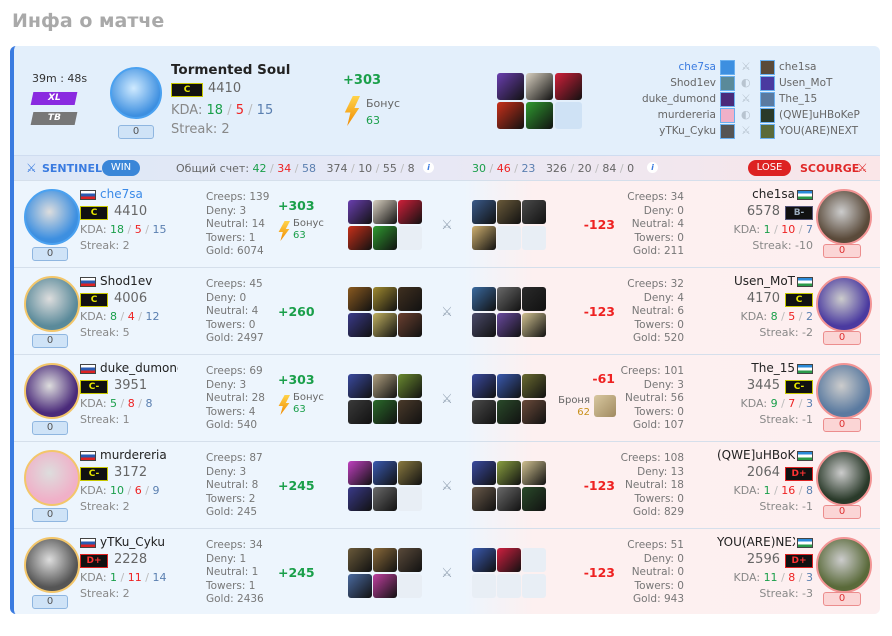 The width and height of the screenshot is (892, 636). What do you see at coordinates (678, 99) in the screenshot?
I see `sentinel-player-link: duke_dumond` at bounding box center [678, 99].